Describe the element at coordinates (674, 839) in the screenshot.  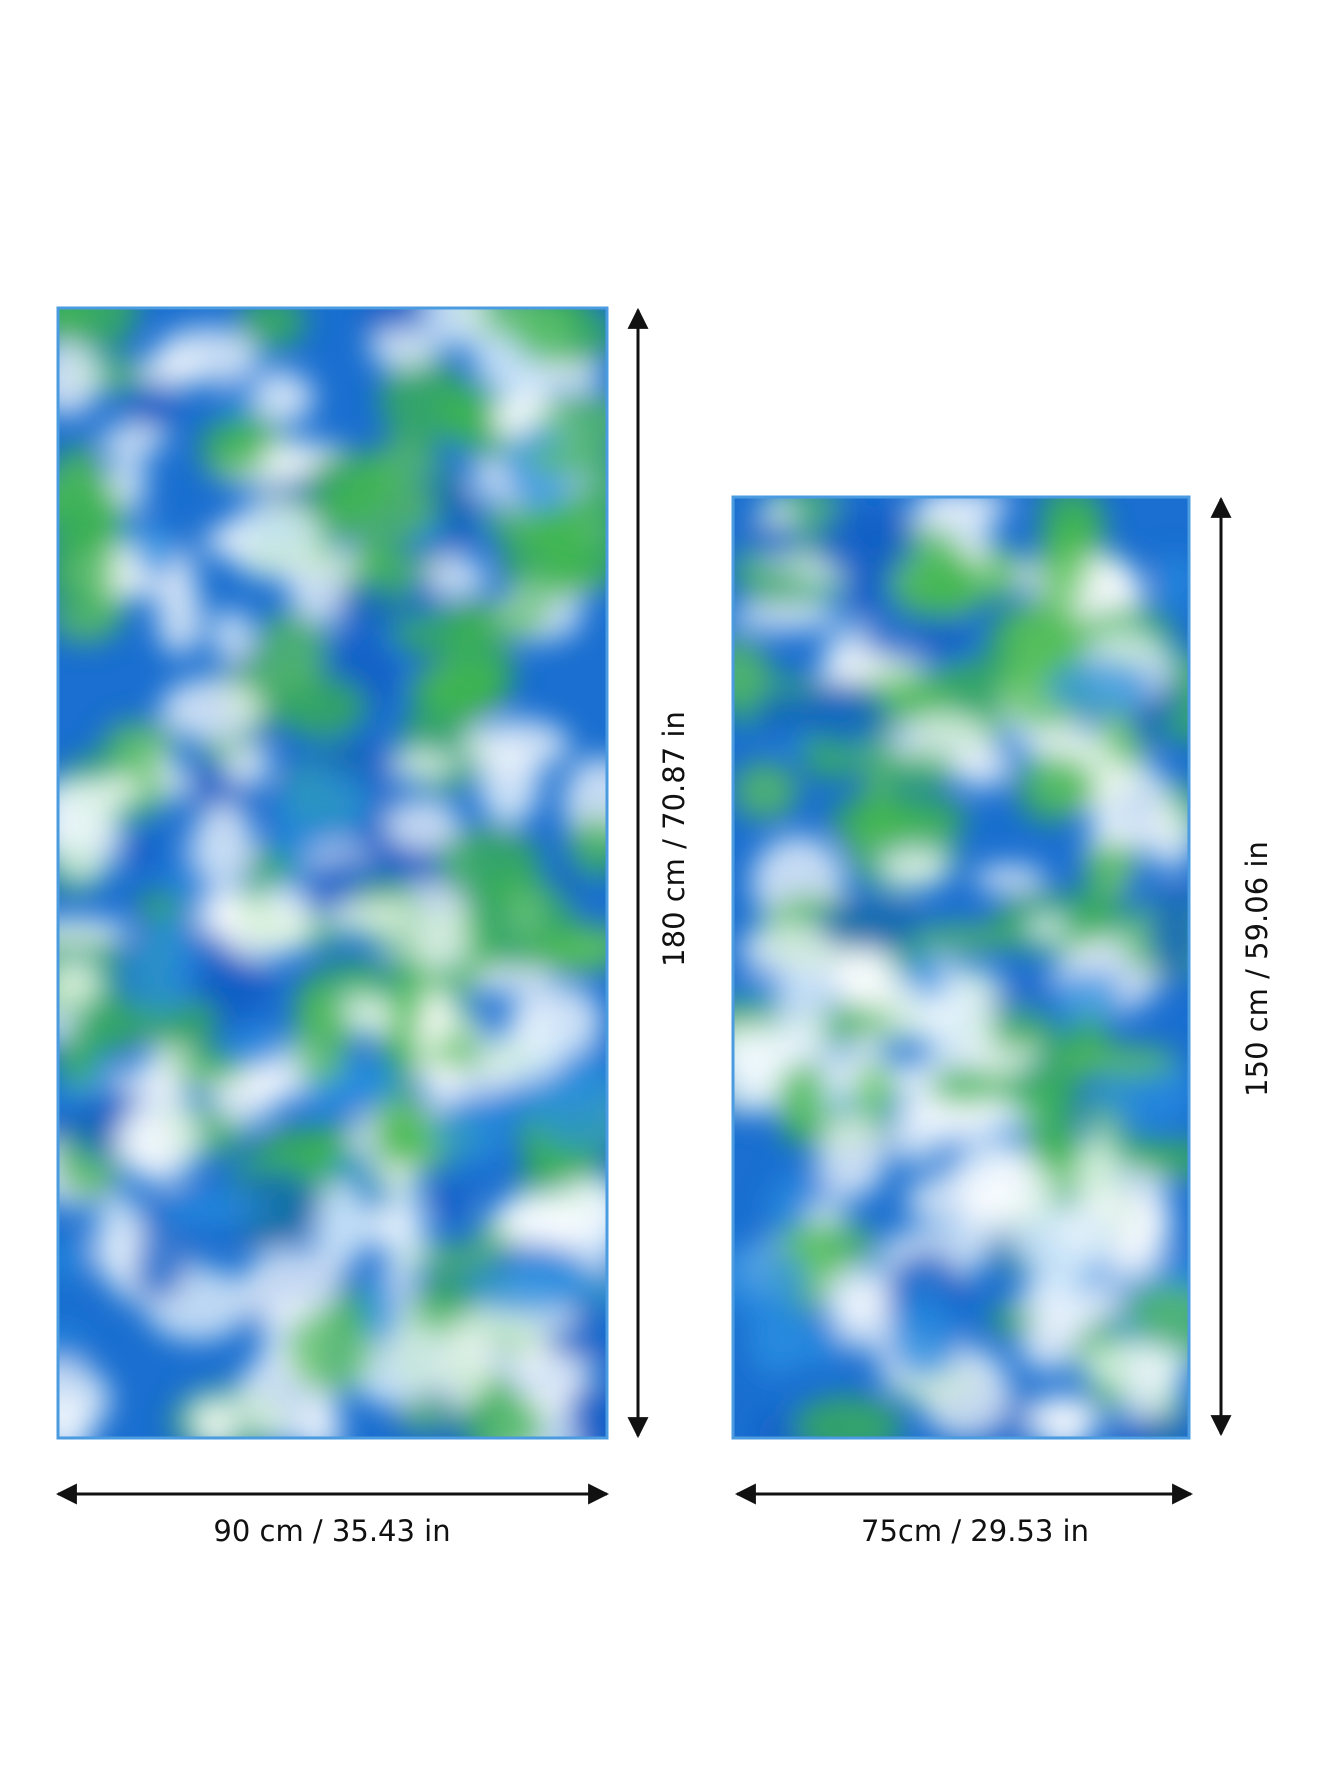
I see `height-label: 180 cm / 70.87 in` at that location.